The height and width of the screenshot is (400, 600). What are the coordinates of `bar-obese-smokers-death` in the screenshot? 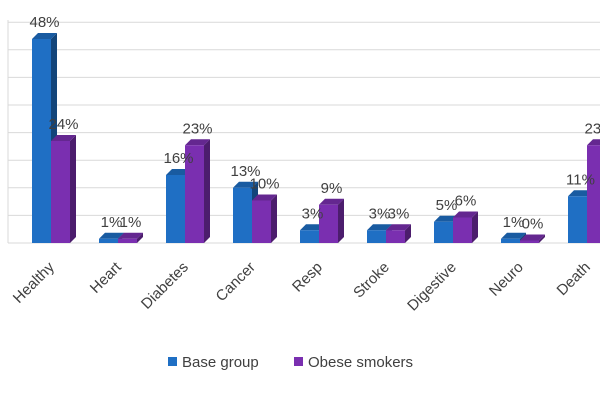 It's located at (593, 191).